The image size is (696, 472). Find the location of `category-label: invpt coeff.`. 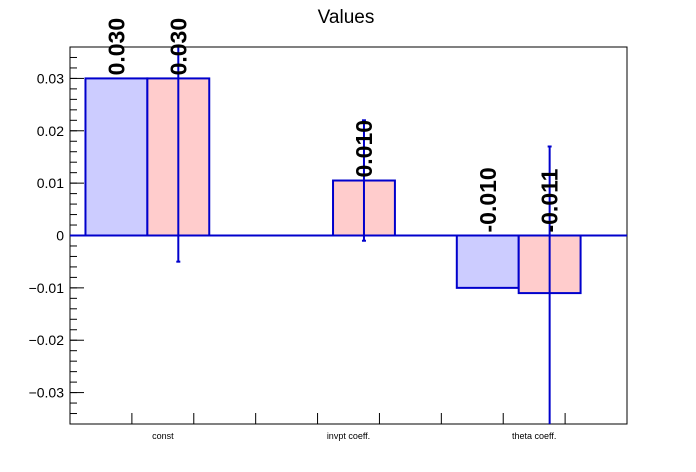

category-label: invpt coeff. is located at coordinates (348, 436).